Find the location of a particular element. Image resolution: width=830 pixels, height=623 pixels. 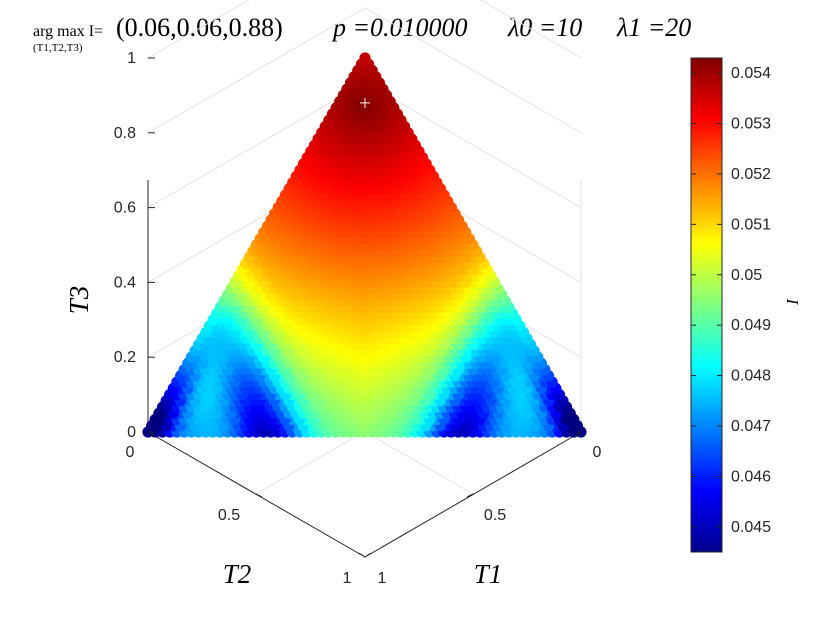

t1-axis-label: T1 is located at coordinates (488, 574).